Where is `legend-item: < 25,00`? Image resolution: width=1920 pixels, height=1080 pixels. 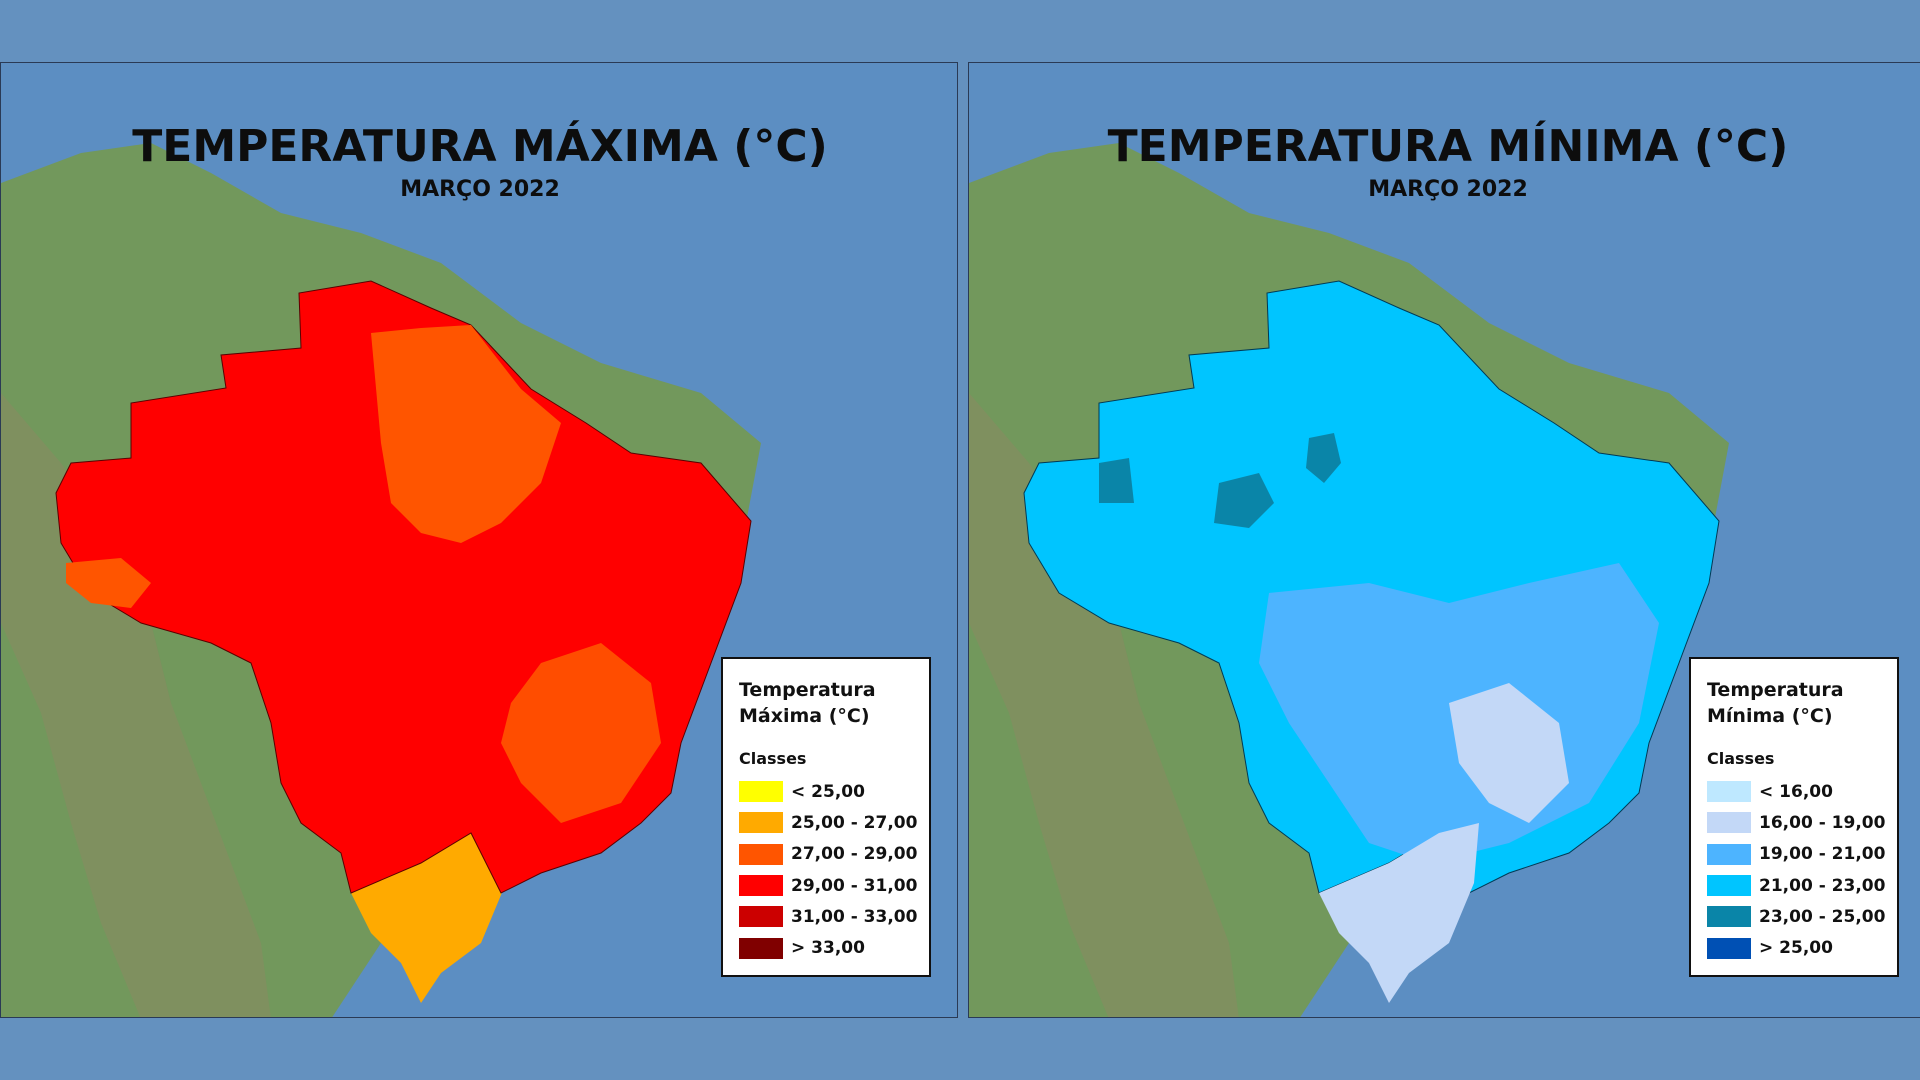 legend-item: < 25,00 is located at coordinates (834, 791).